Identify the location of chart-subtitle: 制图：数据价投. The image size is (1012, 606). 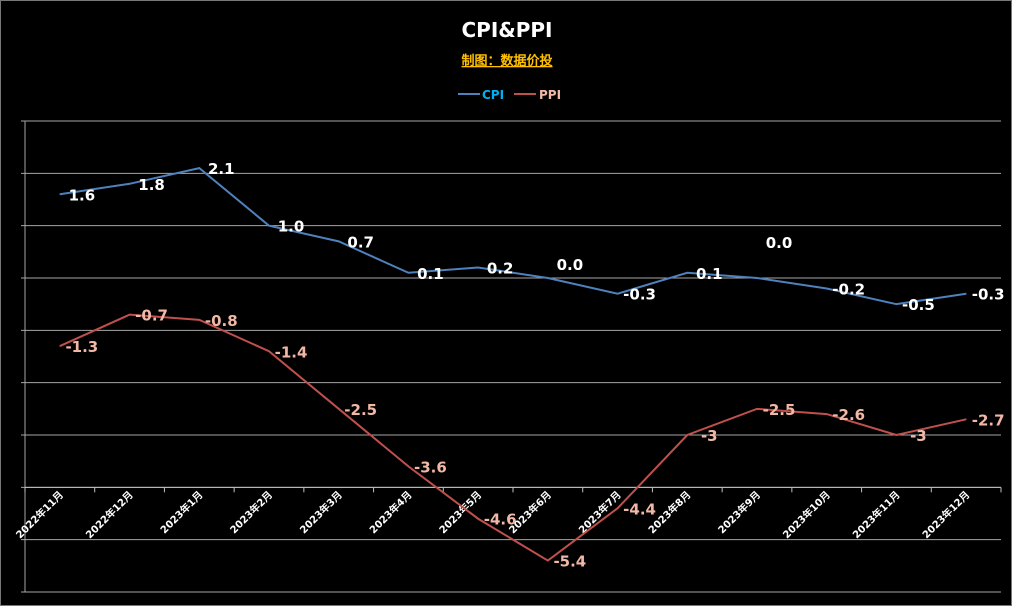
(506, 61).